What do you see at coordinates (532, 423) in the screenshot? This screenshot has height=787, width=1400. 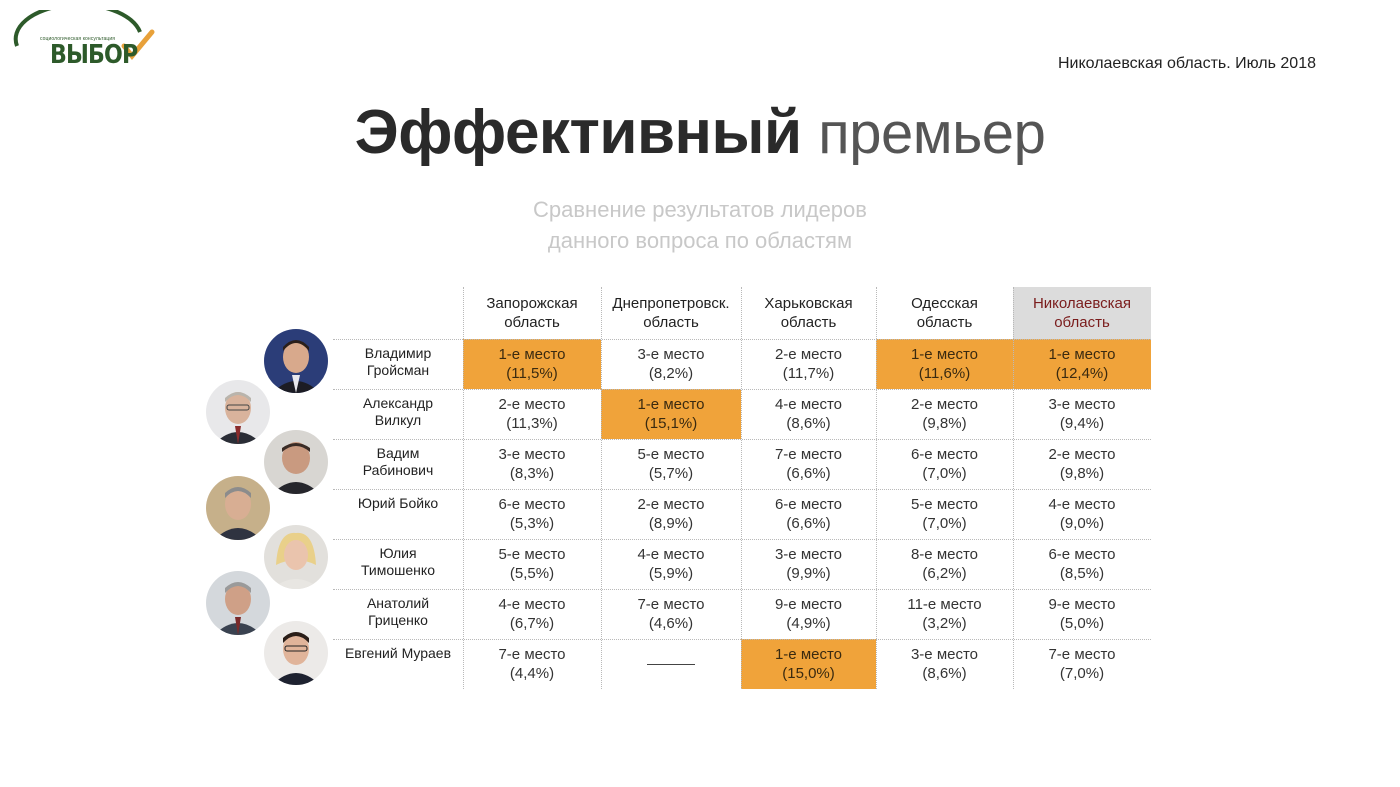 I see `result-percent: (11,3%)` at bounding box center [532, 423].